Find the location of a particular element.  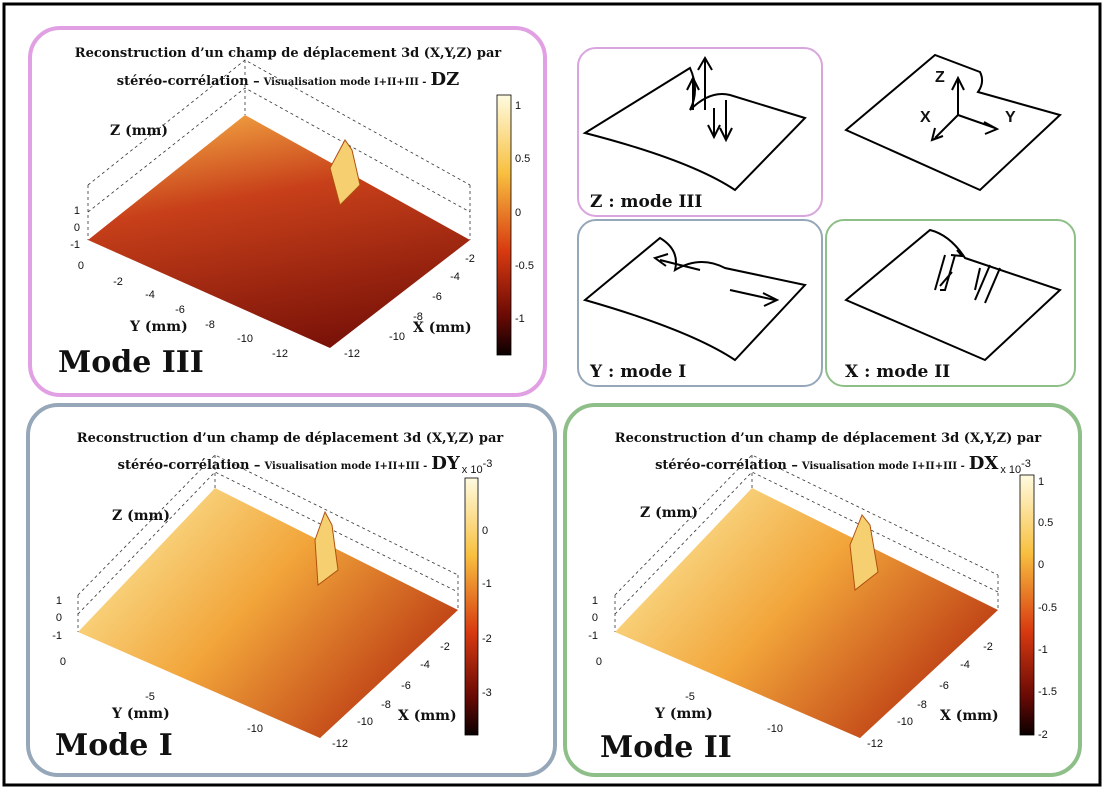

y-tick: -4 is located at coordinates (150, 295).